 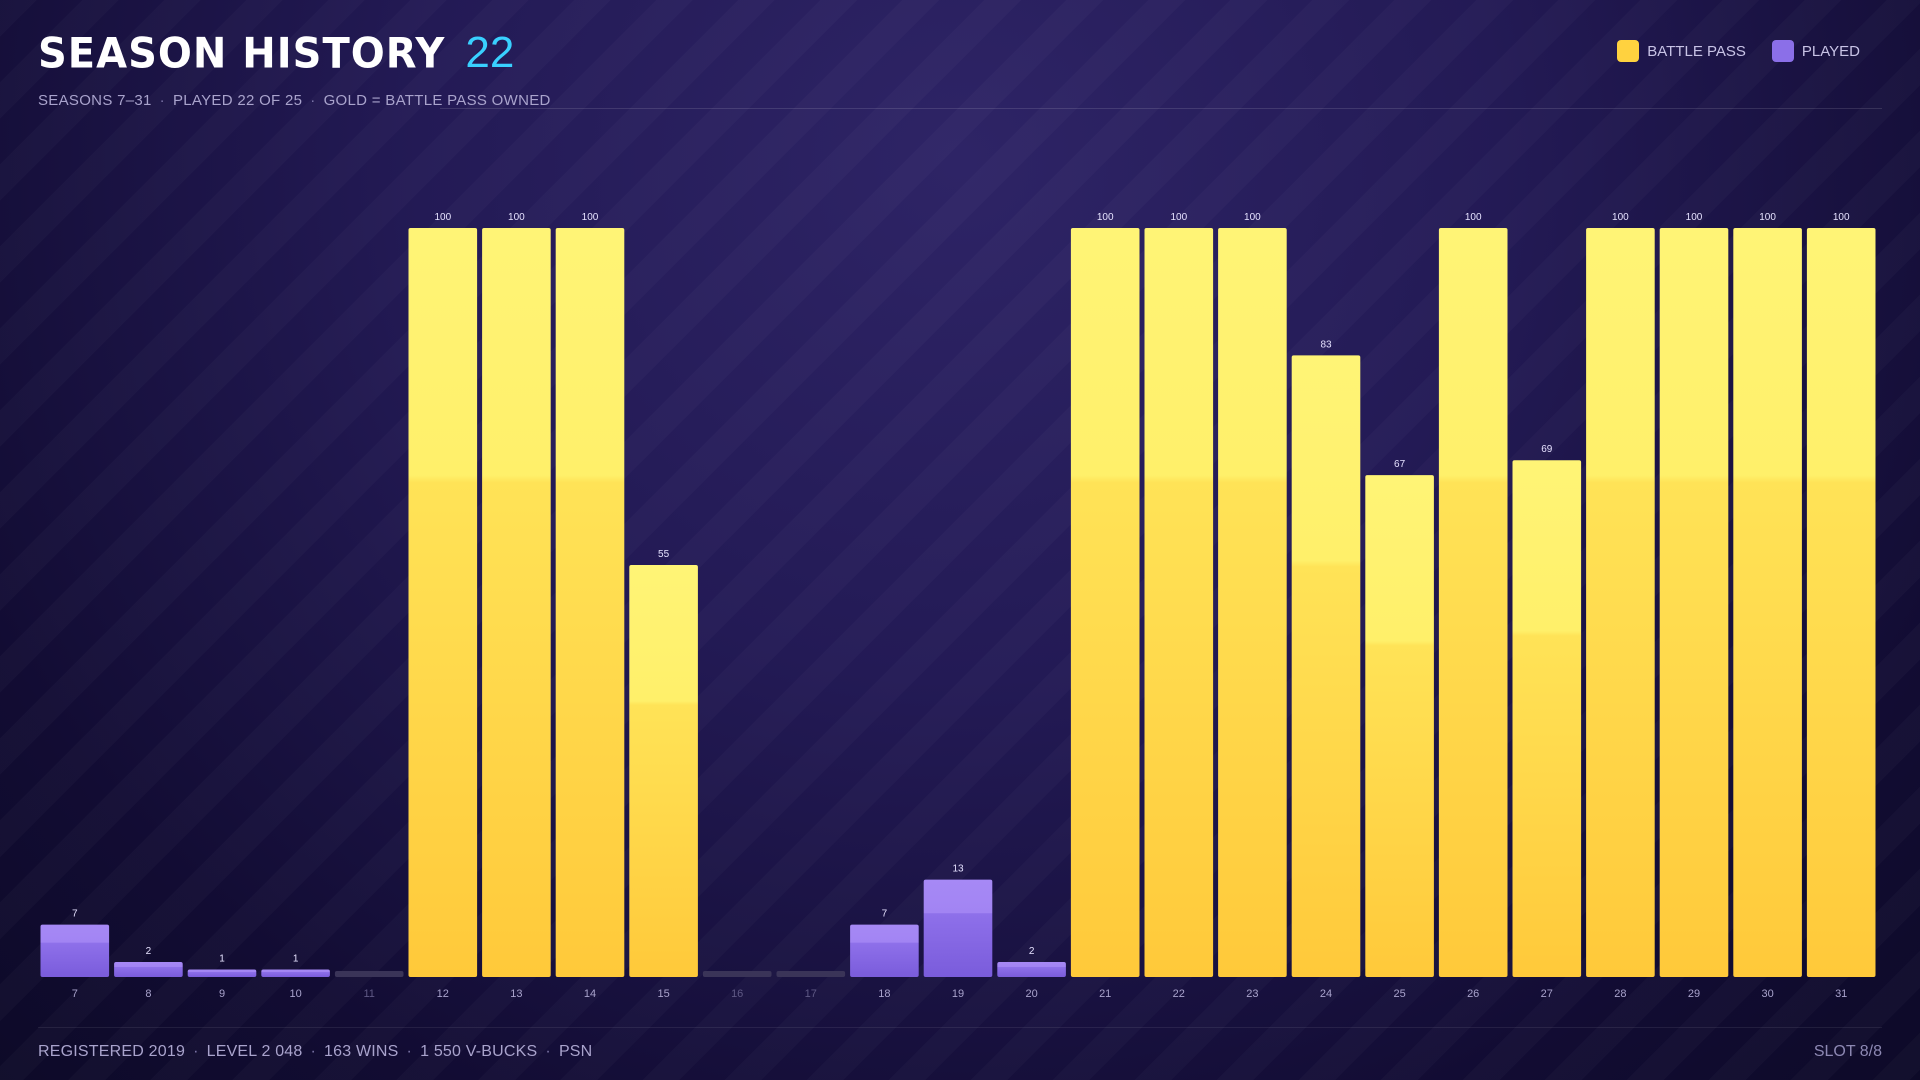 I want to click on x-tick-label: 10, so click(x=295, y=994).